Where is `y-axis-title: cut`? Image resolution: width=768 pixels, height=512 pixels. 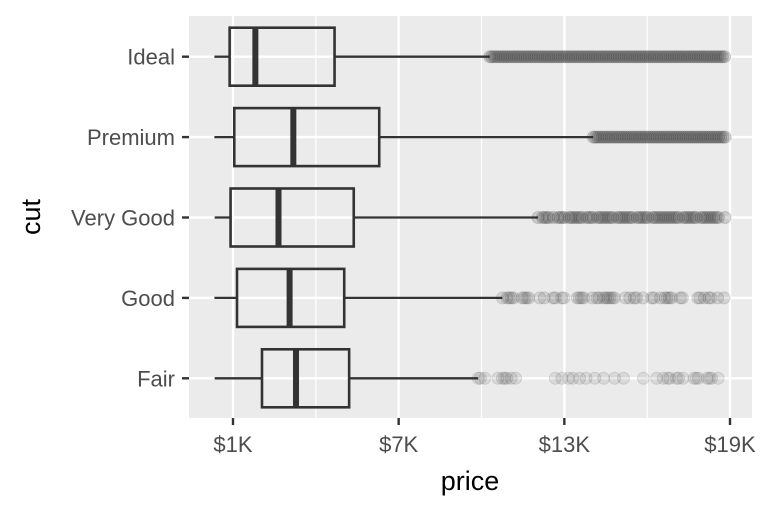
y-axis-title: cut is located at coordinates (31, 216).